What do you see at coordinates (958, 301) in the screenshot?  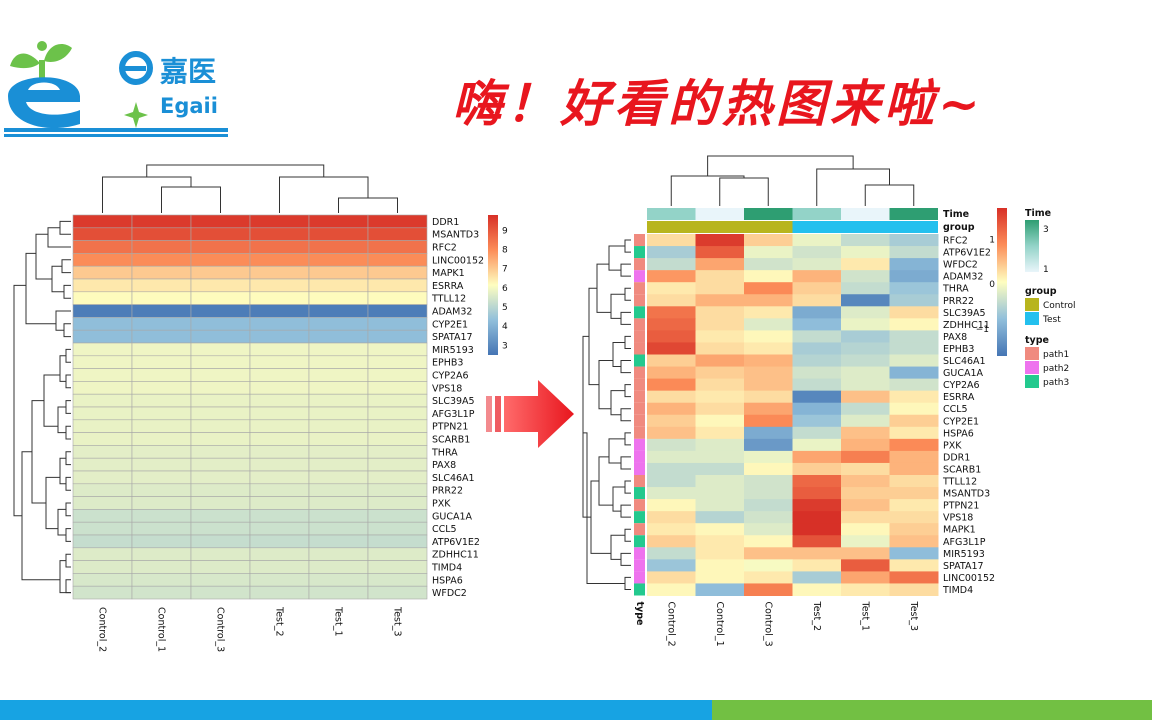 I see `row-label: PRR22` at bounding box center [958, 301].